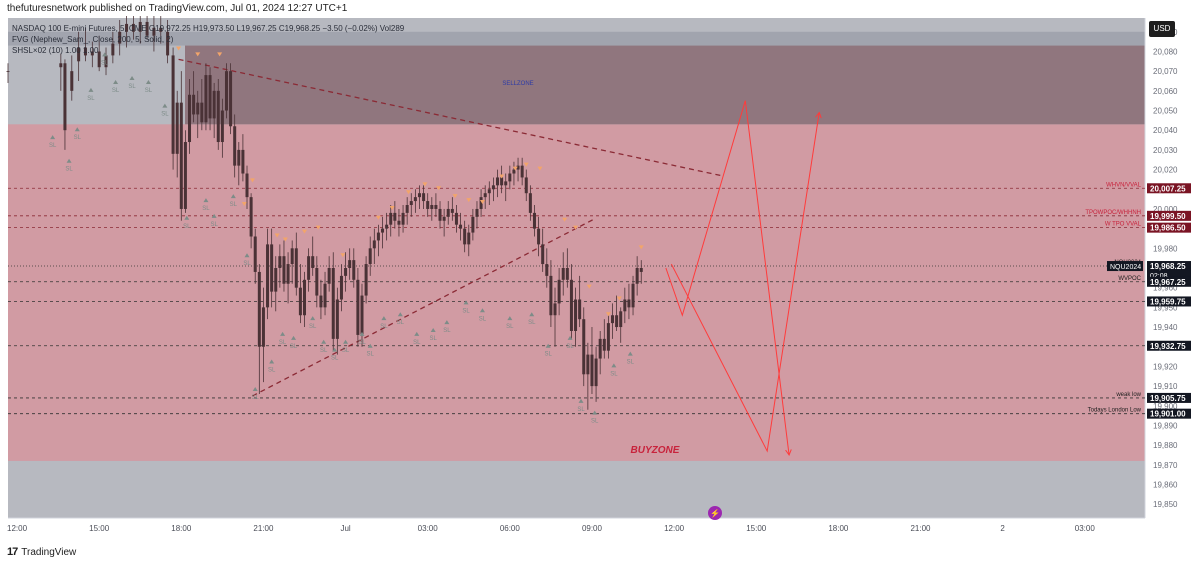  Describe the element at coordinates (1165, 307) in the screenshot. I see `price-tick-label: 19,950` at that location.